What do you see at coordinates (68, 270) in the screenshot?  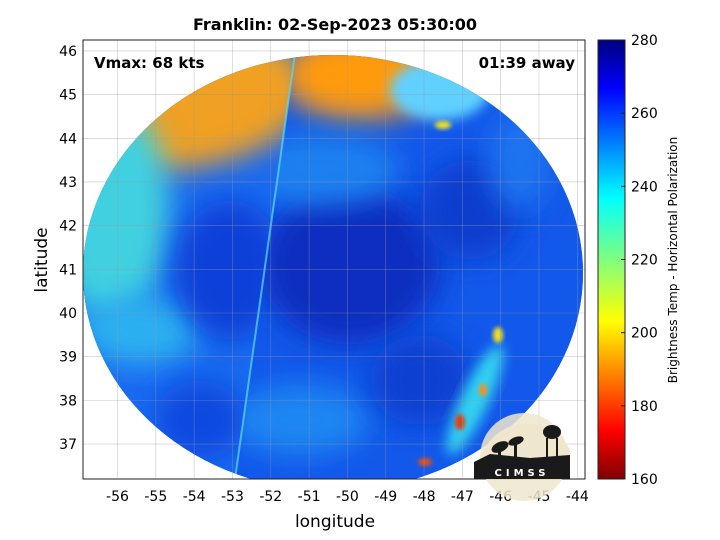 I see `y-tick-label: 41` at bounding box center [68, 270].